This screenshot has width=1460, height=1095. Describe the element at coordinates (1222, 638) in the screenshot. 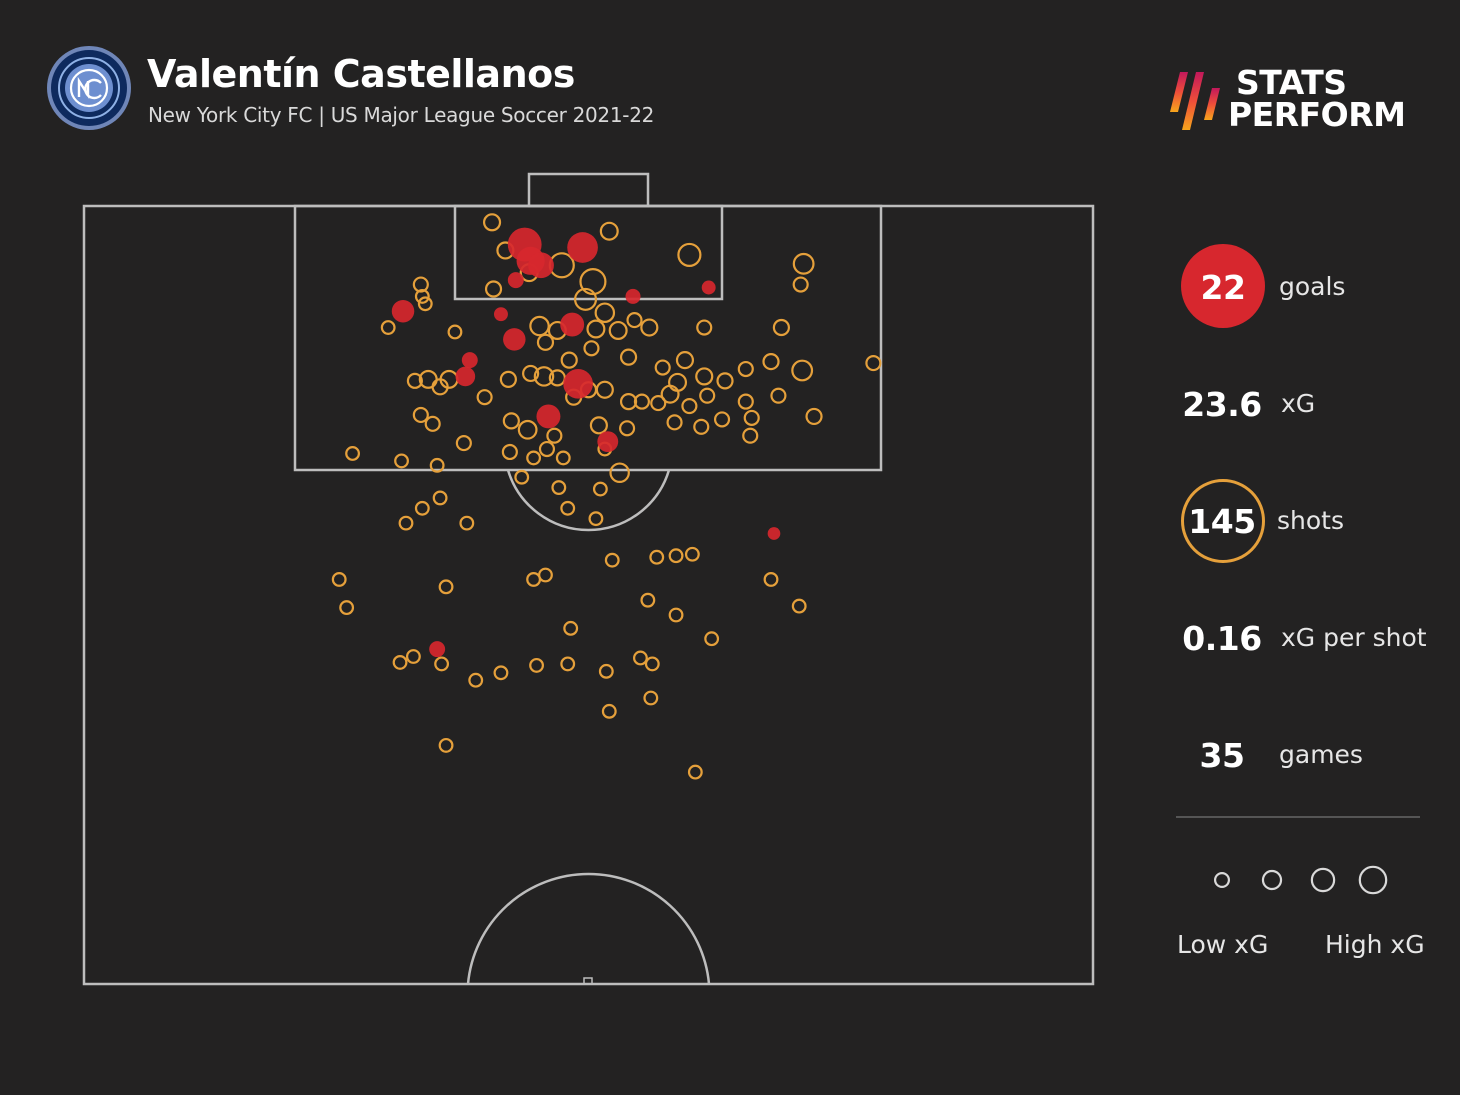

I see `xg-per-shot-value: 0.16` at that location.